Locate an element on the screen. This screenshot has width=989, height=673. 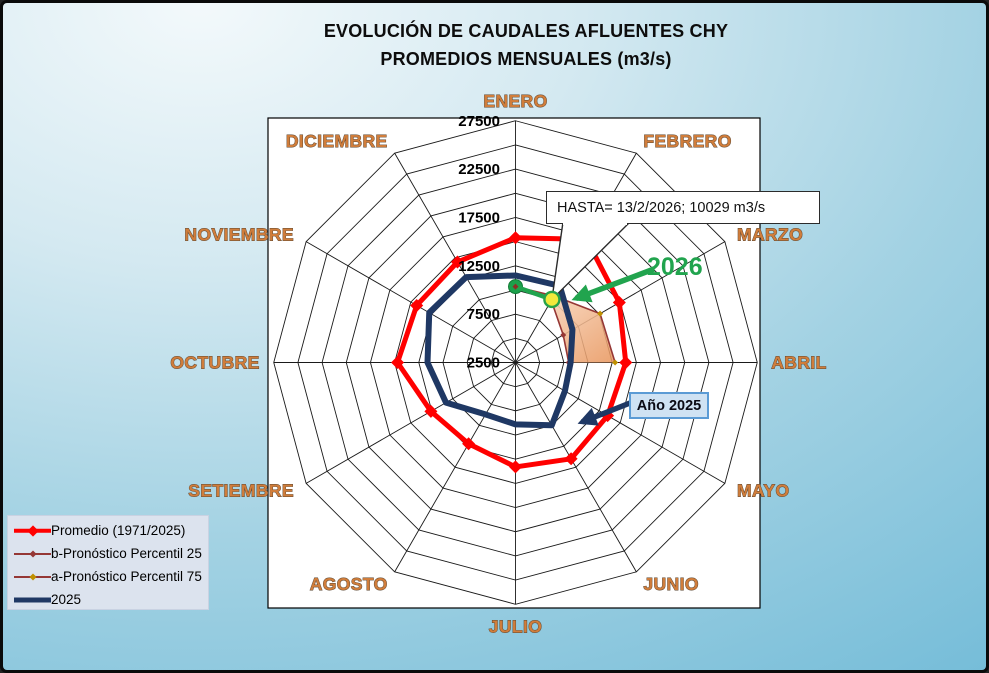
legend-label-percentil-75: a-Pronóstico Percentil 75 is located at coordinates (126, 576).